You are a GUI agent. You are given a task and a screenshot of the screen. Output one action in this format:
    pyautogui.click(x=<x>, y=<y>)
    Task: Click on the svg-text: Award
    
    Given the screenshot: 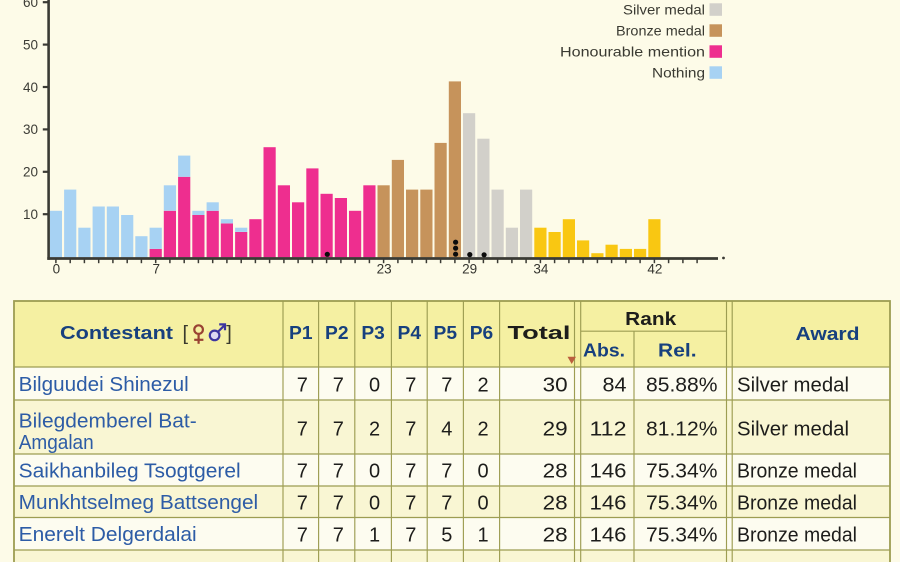 What is the action you would take?
    pyautogui.click(x=828, y=334)
    